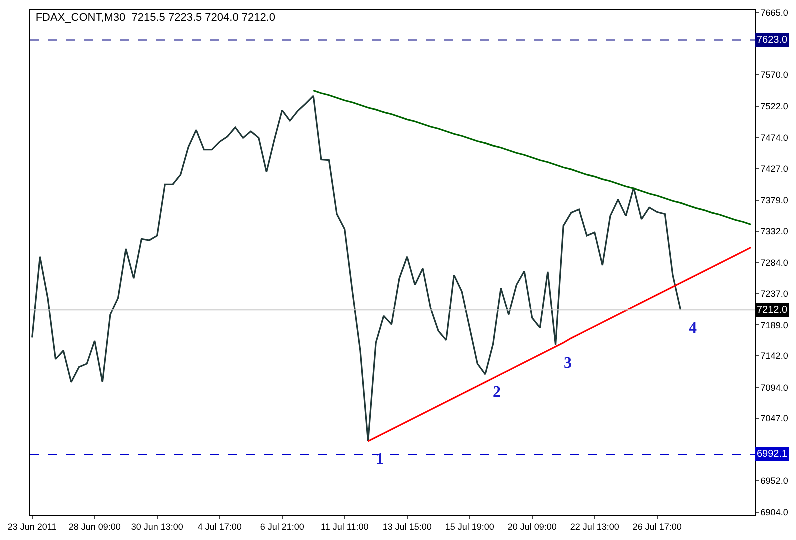 This screenshot has width=796, height=540. Describe the element at coordinates (774, 263) in the screenshot. I see `y-tick-label: 7284.0` at that location.